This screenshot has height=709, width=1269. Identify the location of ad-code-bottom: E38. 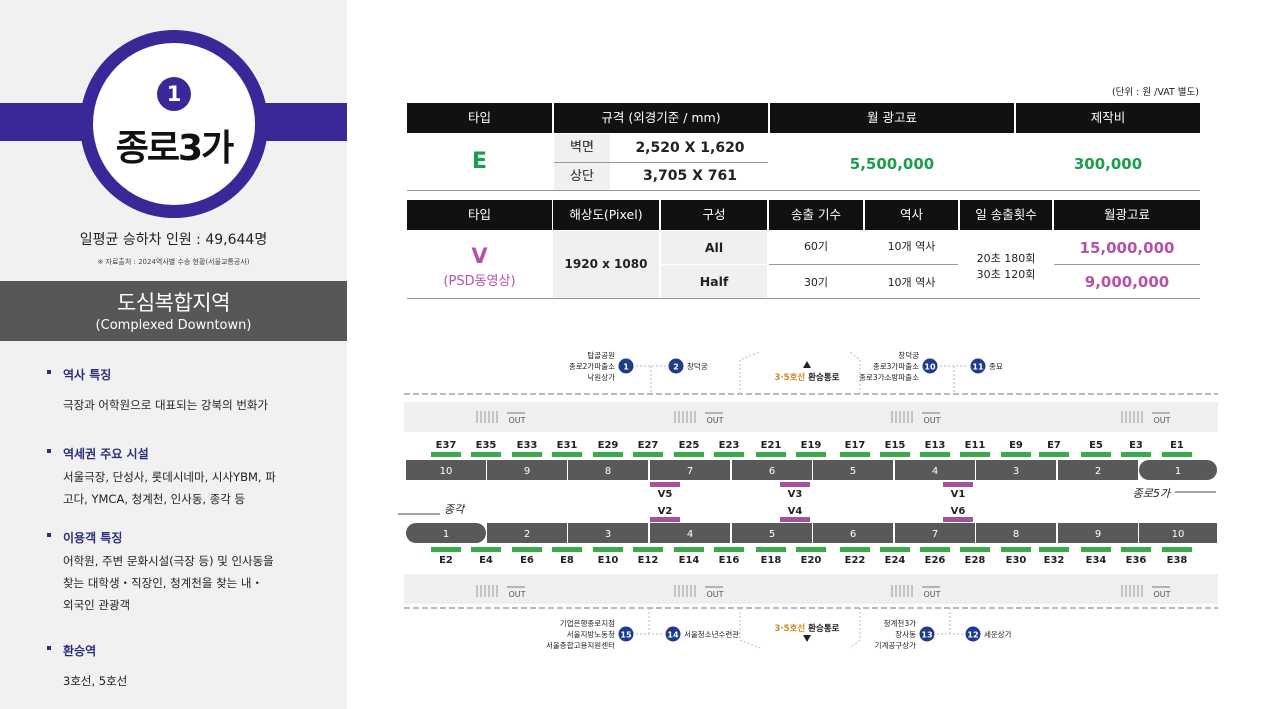
(1177, 560).